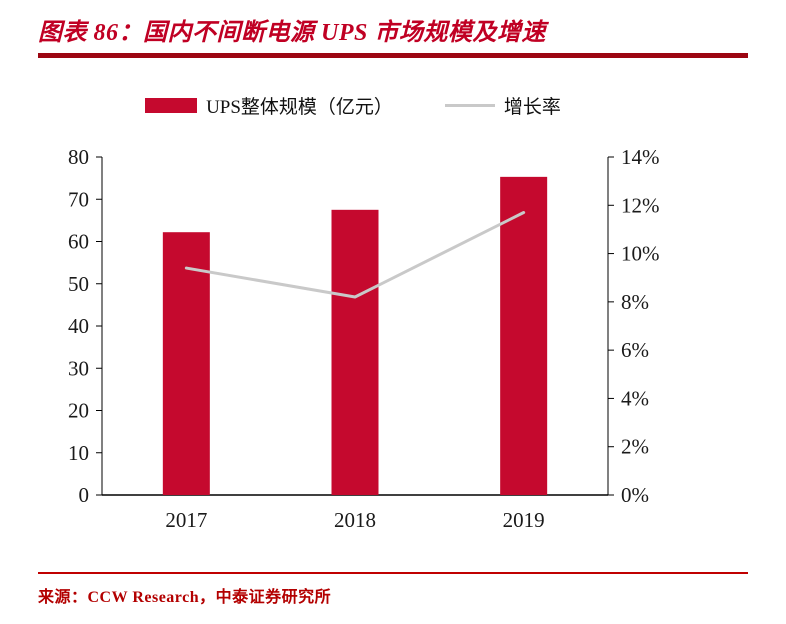 The height and width of the screenshot is (624, 786). I want to click on chart-legend: UPS整体规模（亿元） 增长率, so click(393, 105).